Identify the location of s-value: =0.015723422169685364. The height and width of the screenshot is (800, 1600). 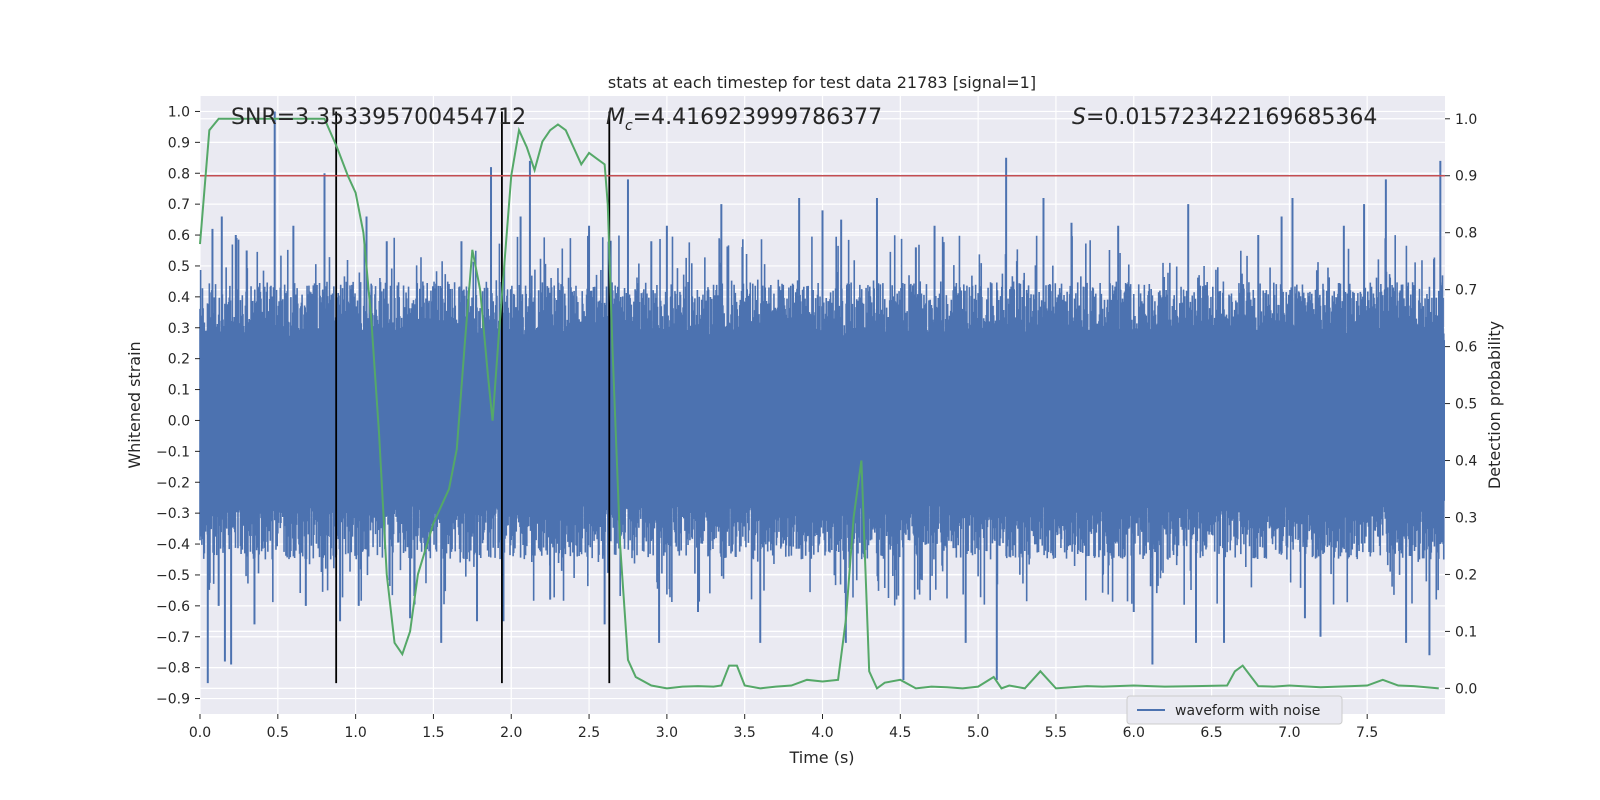
(1231, 117).